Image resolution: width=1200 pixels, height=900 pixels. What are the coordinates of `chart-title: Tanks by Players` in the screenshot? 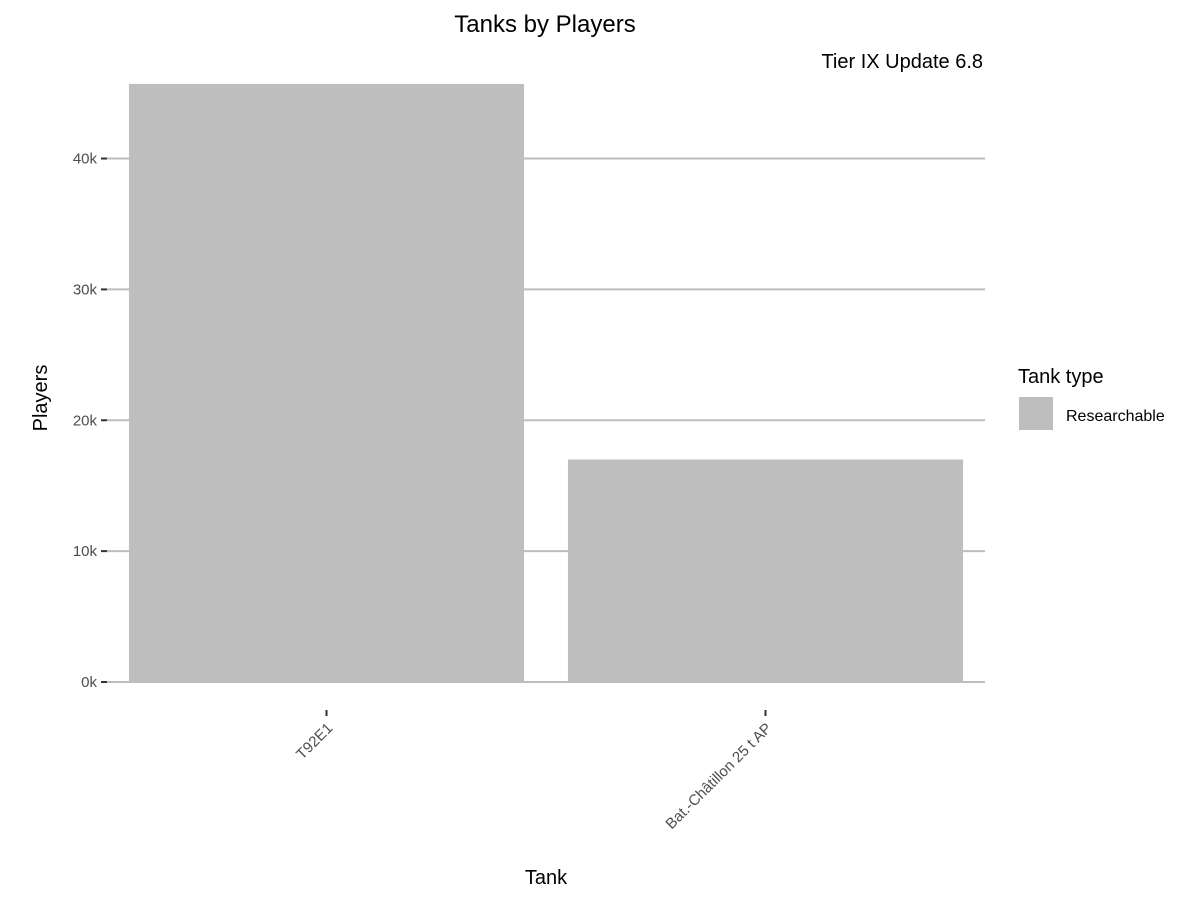 It's located at (544, 24).